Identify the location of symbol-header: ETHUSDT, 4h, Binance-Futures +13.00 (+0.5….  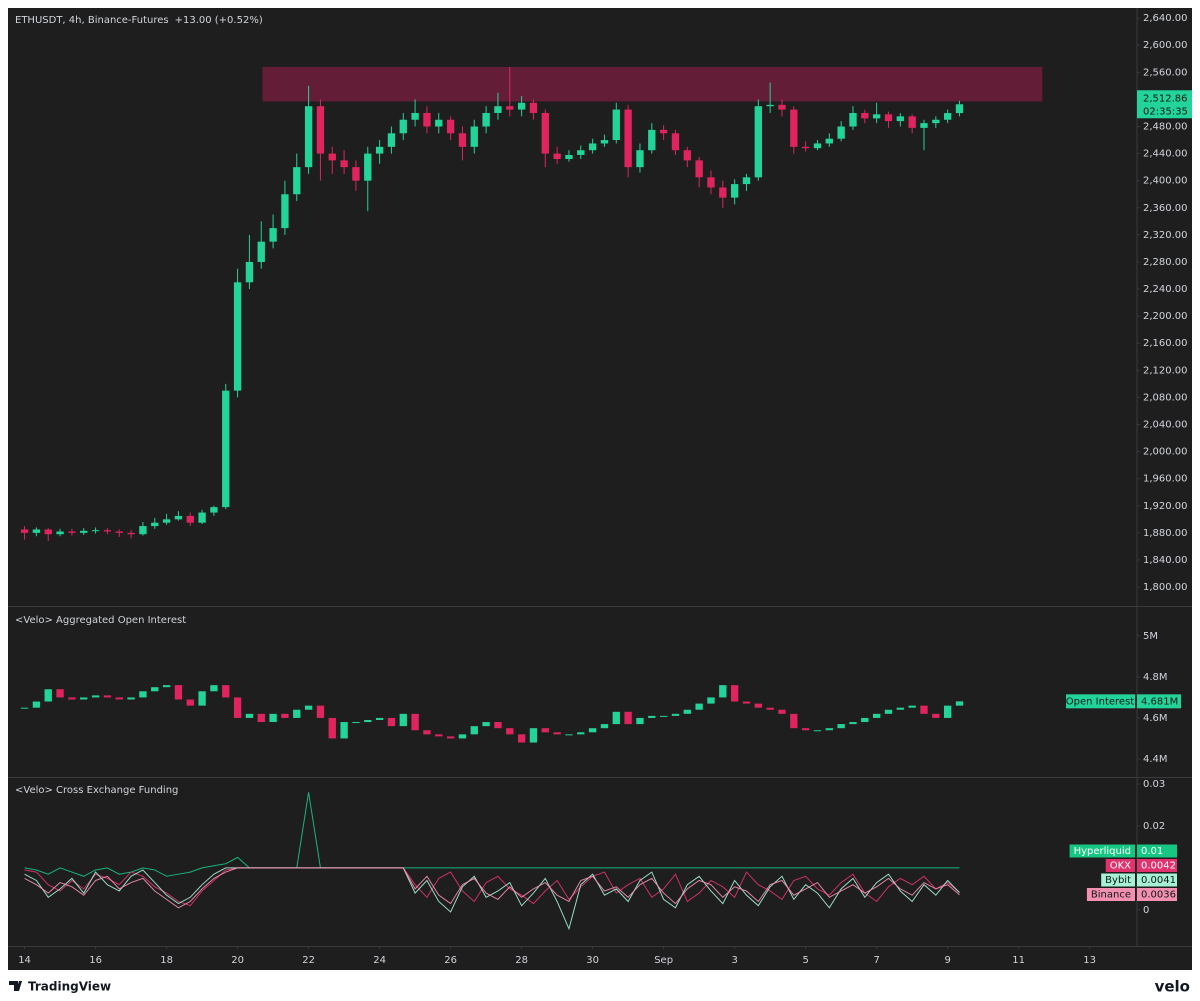
(139, 20).